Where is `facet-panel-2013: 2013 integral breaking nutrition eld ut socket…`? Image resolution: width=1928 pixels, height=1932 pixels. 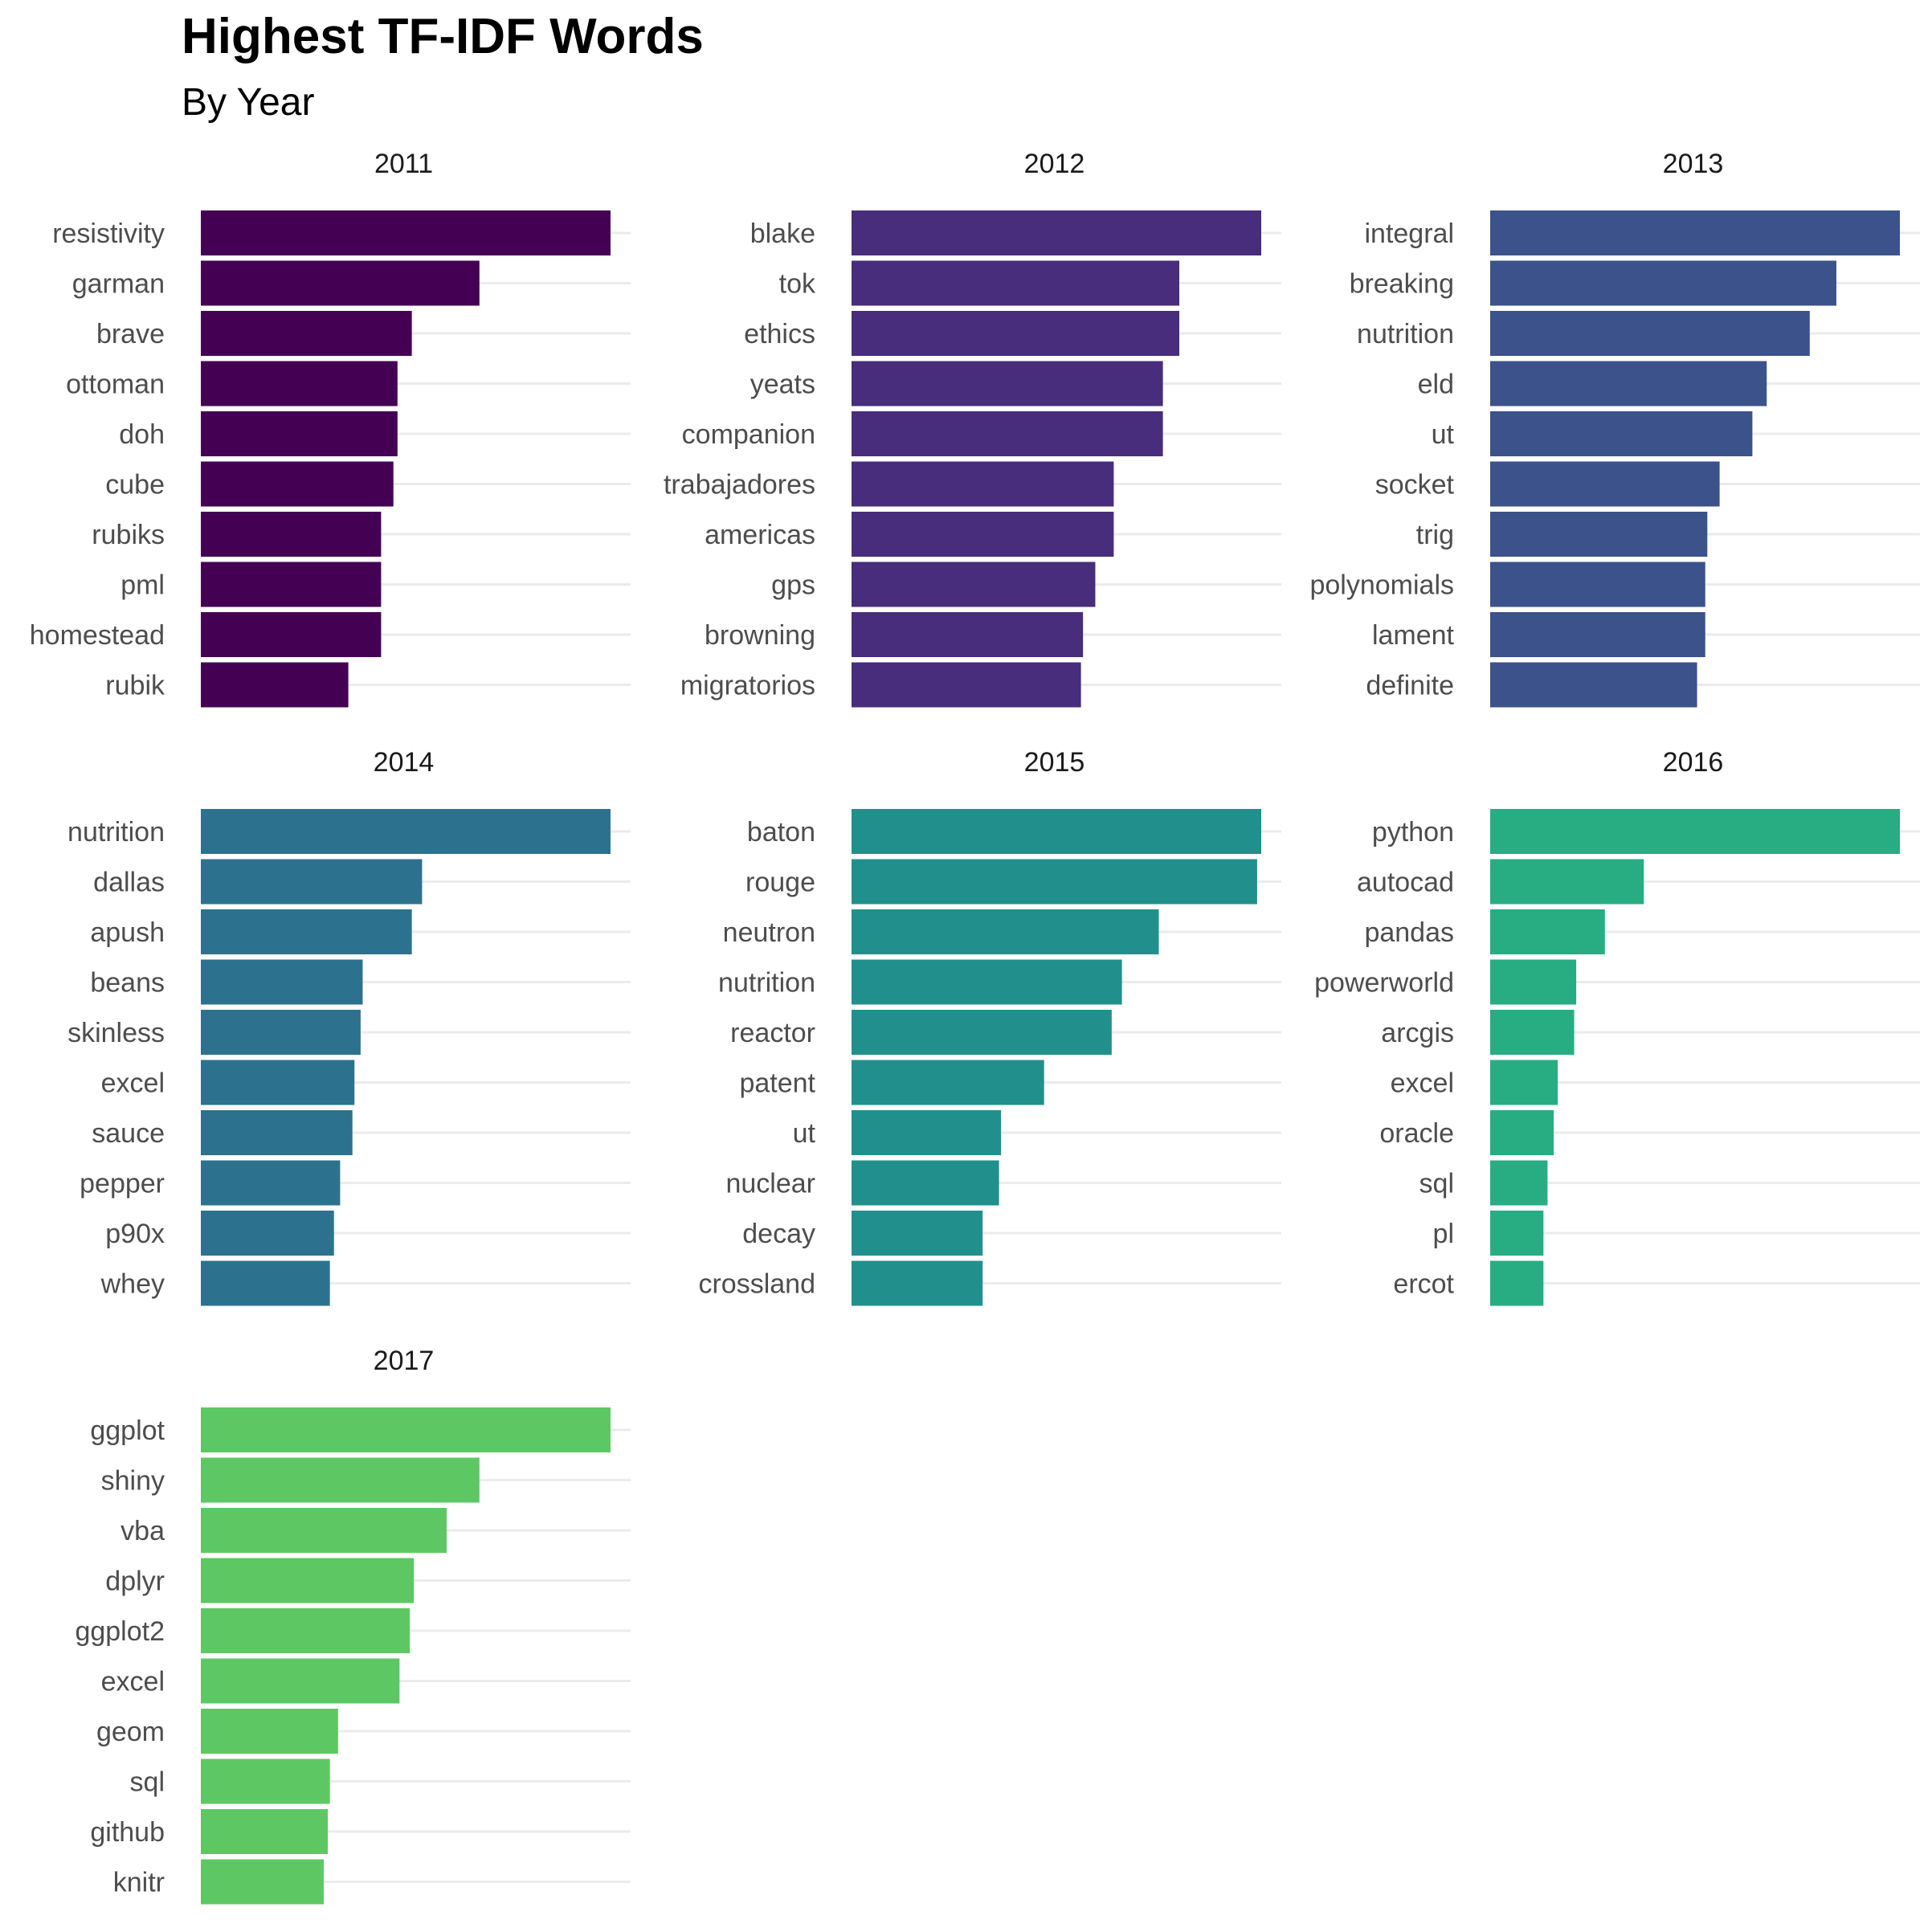 facet-panel-2013: 2013 integral breaking nutrition eld ut socket… is located at coordinates (1614, 428).